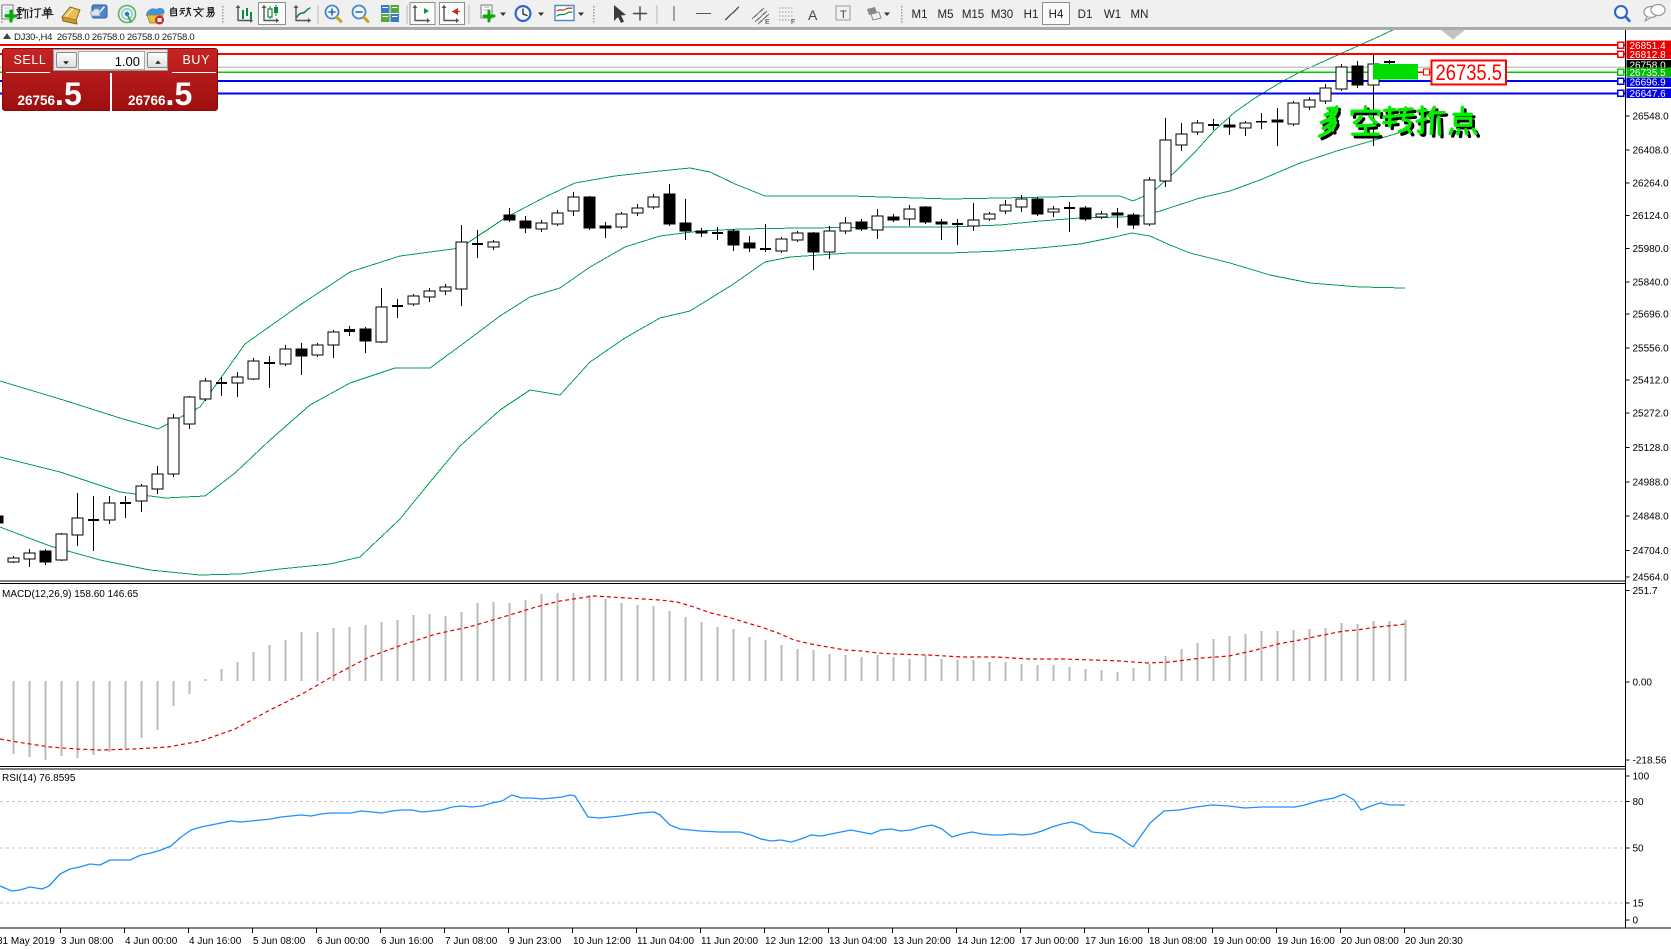 This screenshot has height=949, width=1671. What do you see at coordinates (1002, 15) in the screenshot?
I see `svg-text: M30` at bounding box center [1002, 15].